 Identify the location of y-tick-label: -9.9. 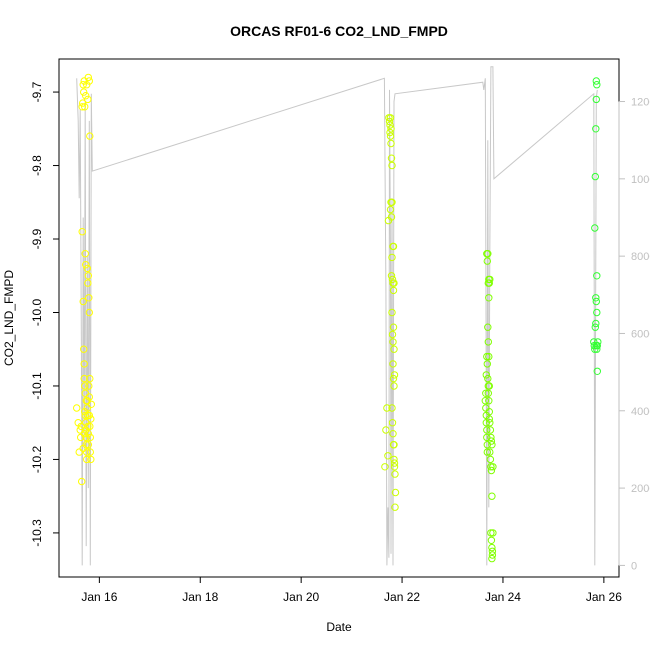
(37, 238).